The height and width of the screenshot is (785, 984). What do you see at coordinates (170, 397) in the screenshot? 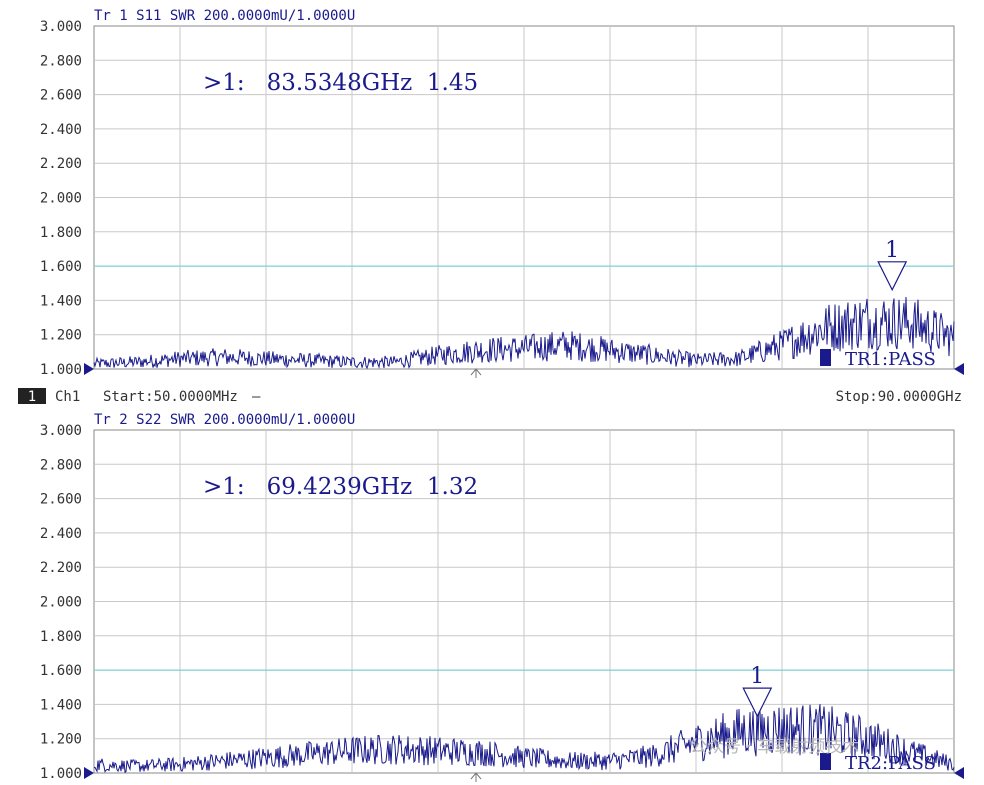
I see `start-frequency: Start:50.0000MHz` at bounding box center [170, 397].